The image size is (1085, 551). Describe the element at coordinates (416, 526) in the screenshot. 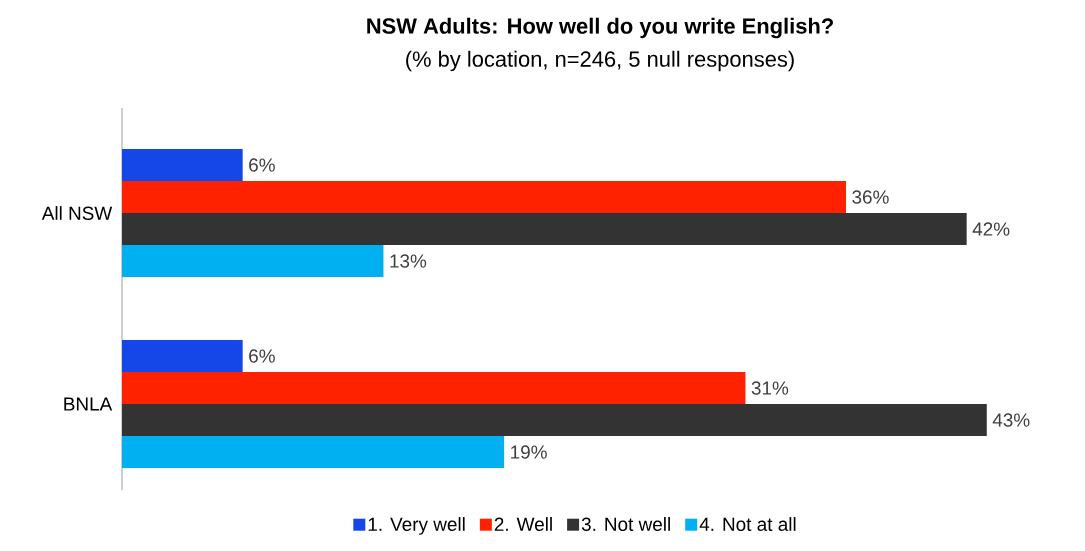

I see `legend-label: 1. Very well` at that location.